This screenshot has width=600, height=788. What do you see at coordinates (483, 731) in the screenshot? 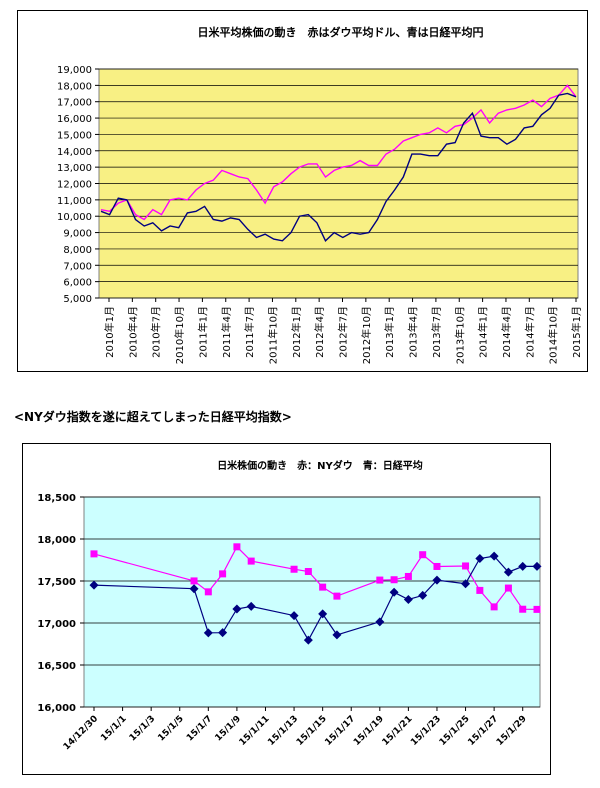
I see `chart-2-xtick-label: 15/1/27` at bounding box center [483, 731].